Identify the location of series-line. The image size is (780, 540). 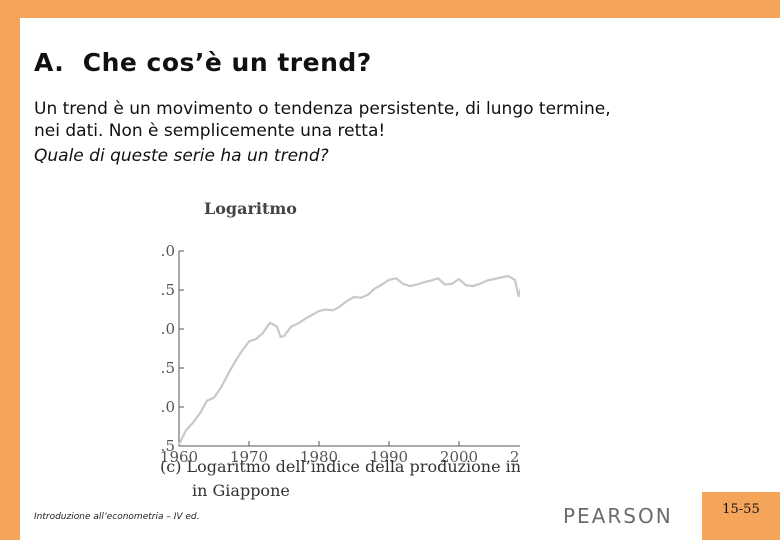
(349, 359).